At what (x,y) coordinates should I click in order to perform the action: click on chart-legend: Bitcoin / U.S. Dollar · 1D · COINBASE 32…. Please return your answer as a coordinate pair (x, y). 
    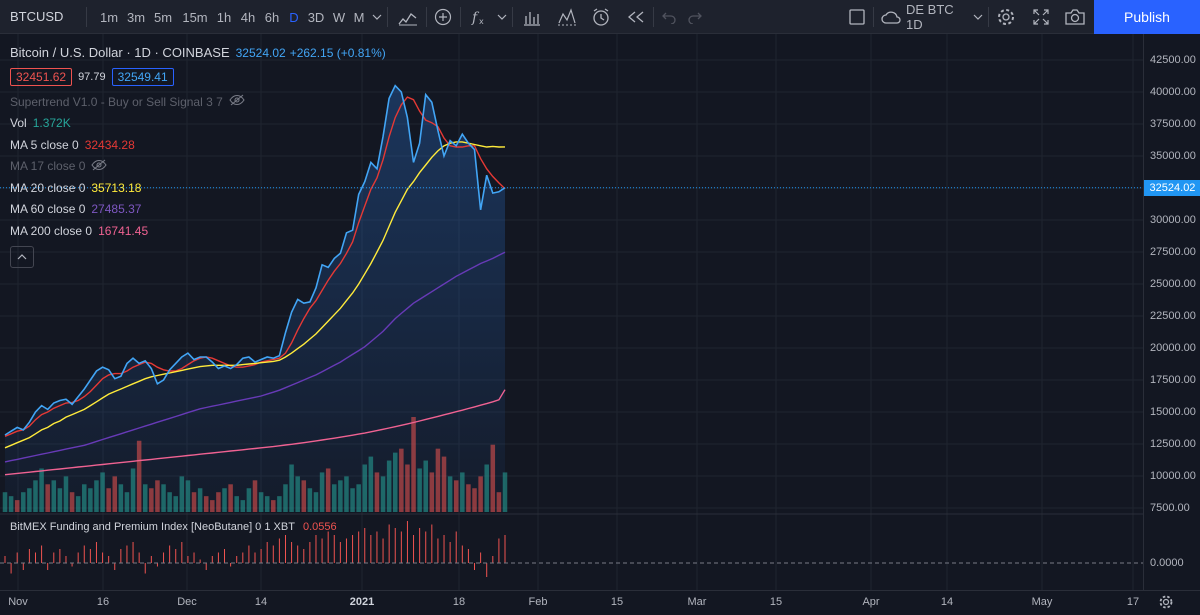
    Looking at the image, I should click on (201, 155).